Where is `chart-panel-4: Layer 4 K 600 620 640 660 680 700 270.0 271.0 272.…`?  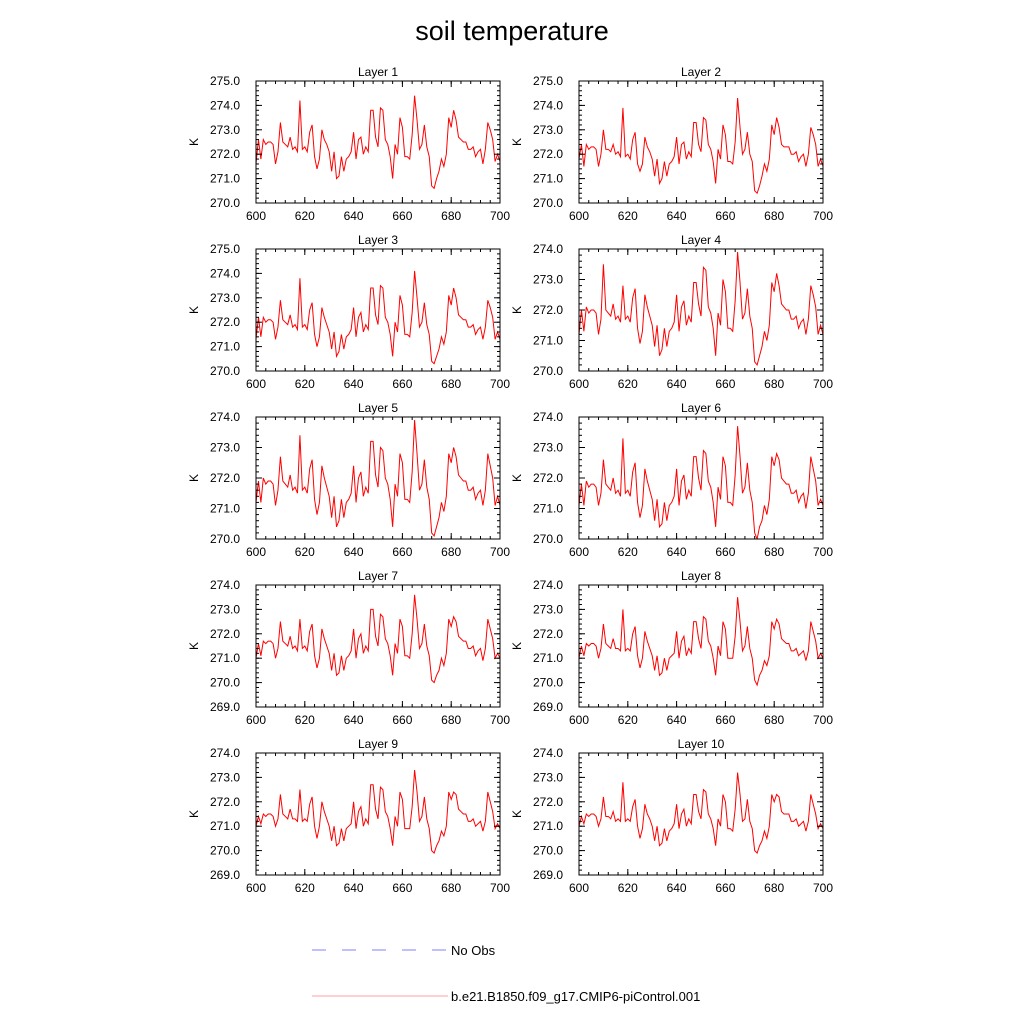
chart-panel-4: Layer 4 K 600 620 640 660 680 700 270.0 271.0 272.… is located at coordinates (671, 312).